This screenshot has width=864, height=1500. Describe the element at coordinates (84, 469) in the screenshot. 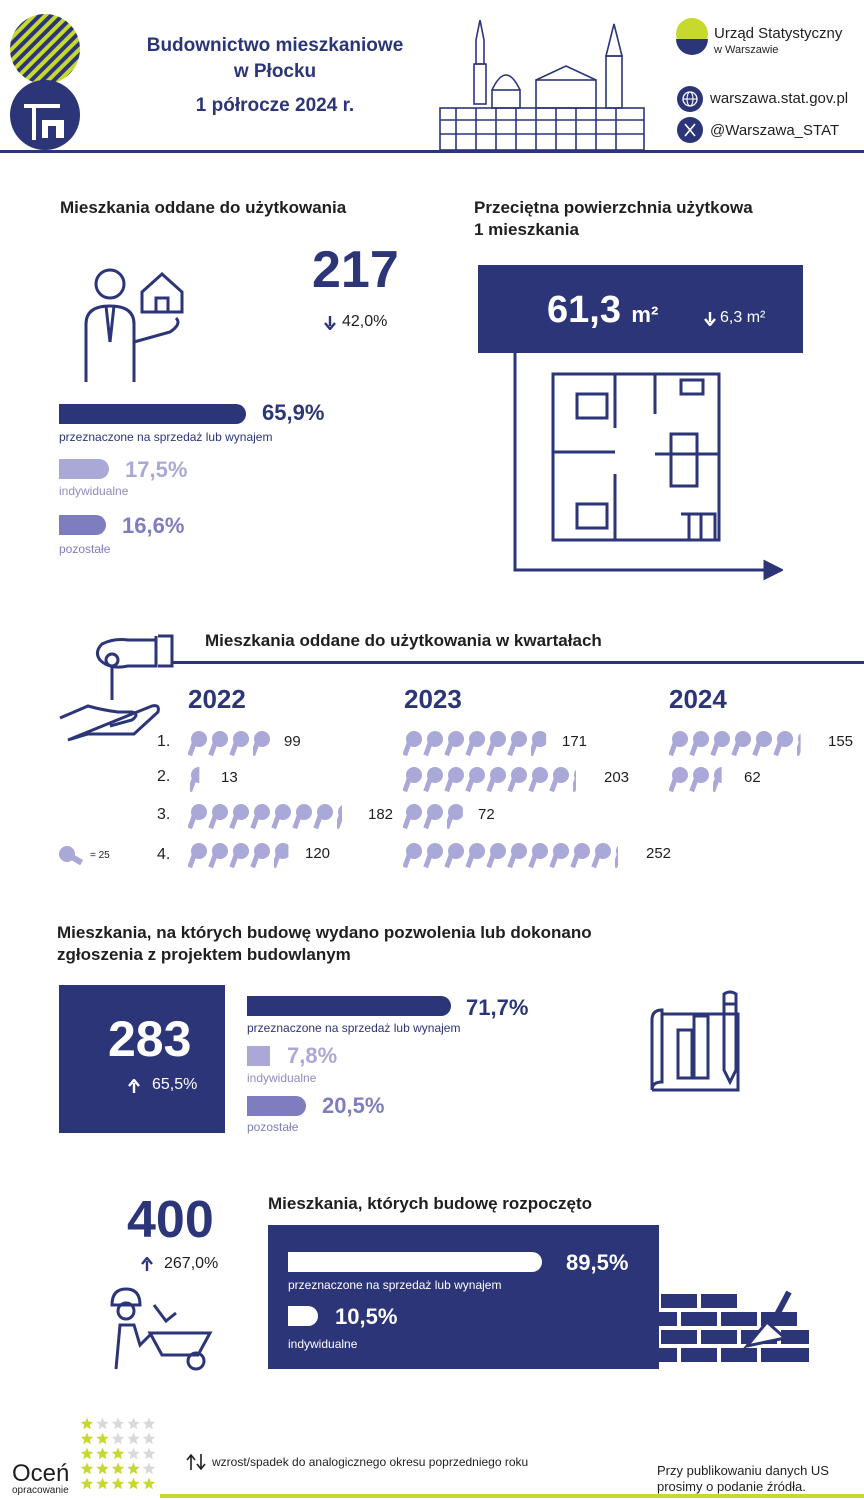

I see `completed-bar-individual` at that location.